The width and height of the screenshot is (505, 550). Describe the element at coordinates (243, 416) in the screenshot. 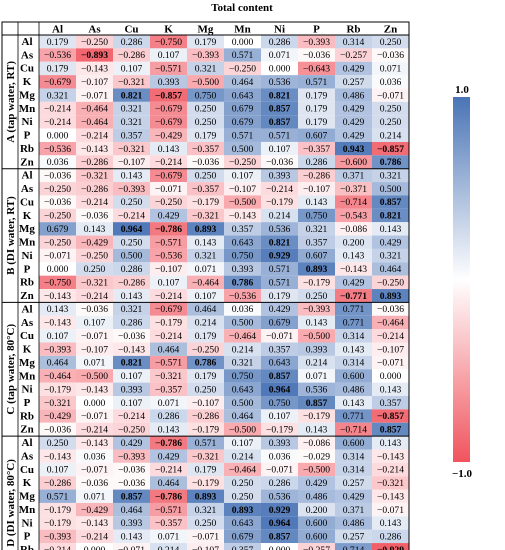

I see `cell-value-label: 0.464` at that location.